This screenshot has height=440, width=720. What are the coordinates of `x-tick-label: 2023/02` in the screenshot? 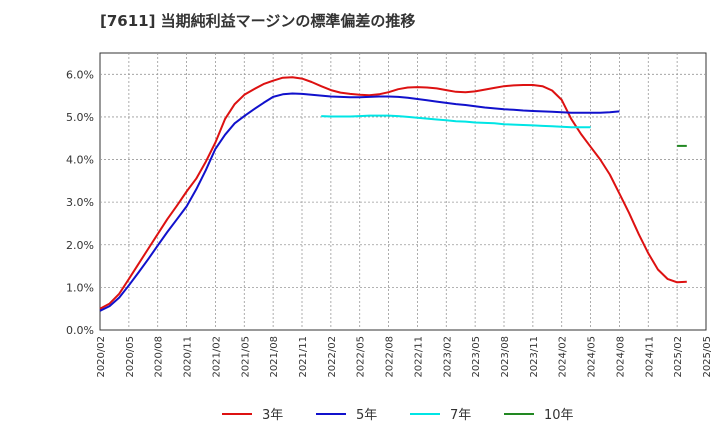 It's located at (447, 357).